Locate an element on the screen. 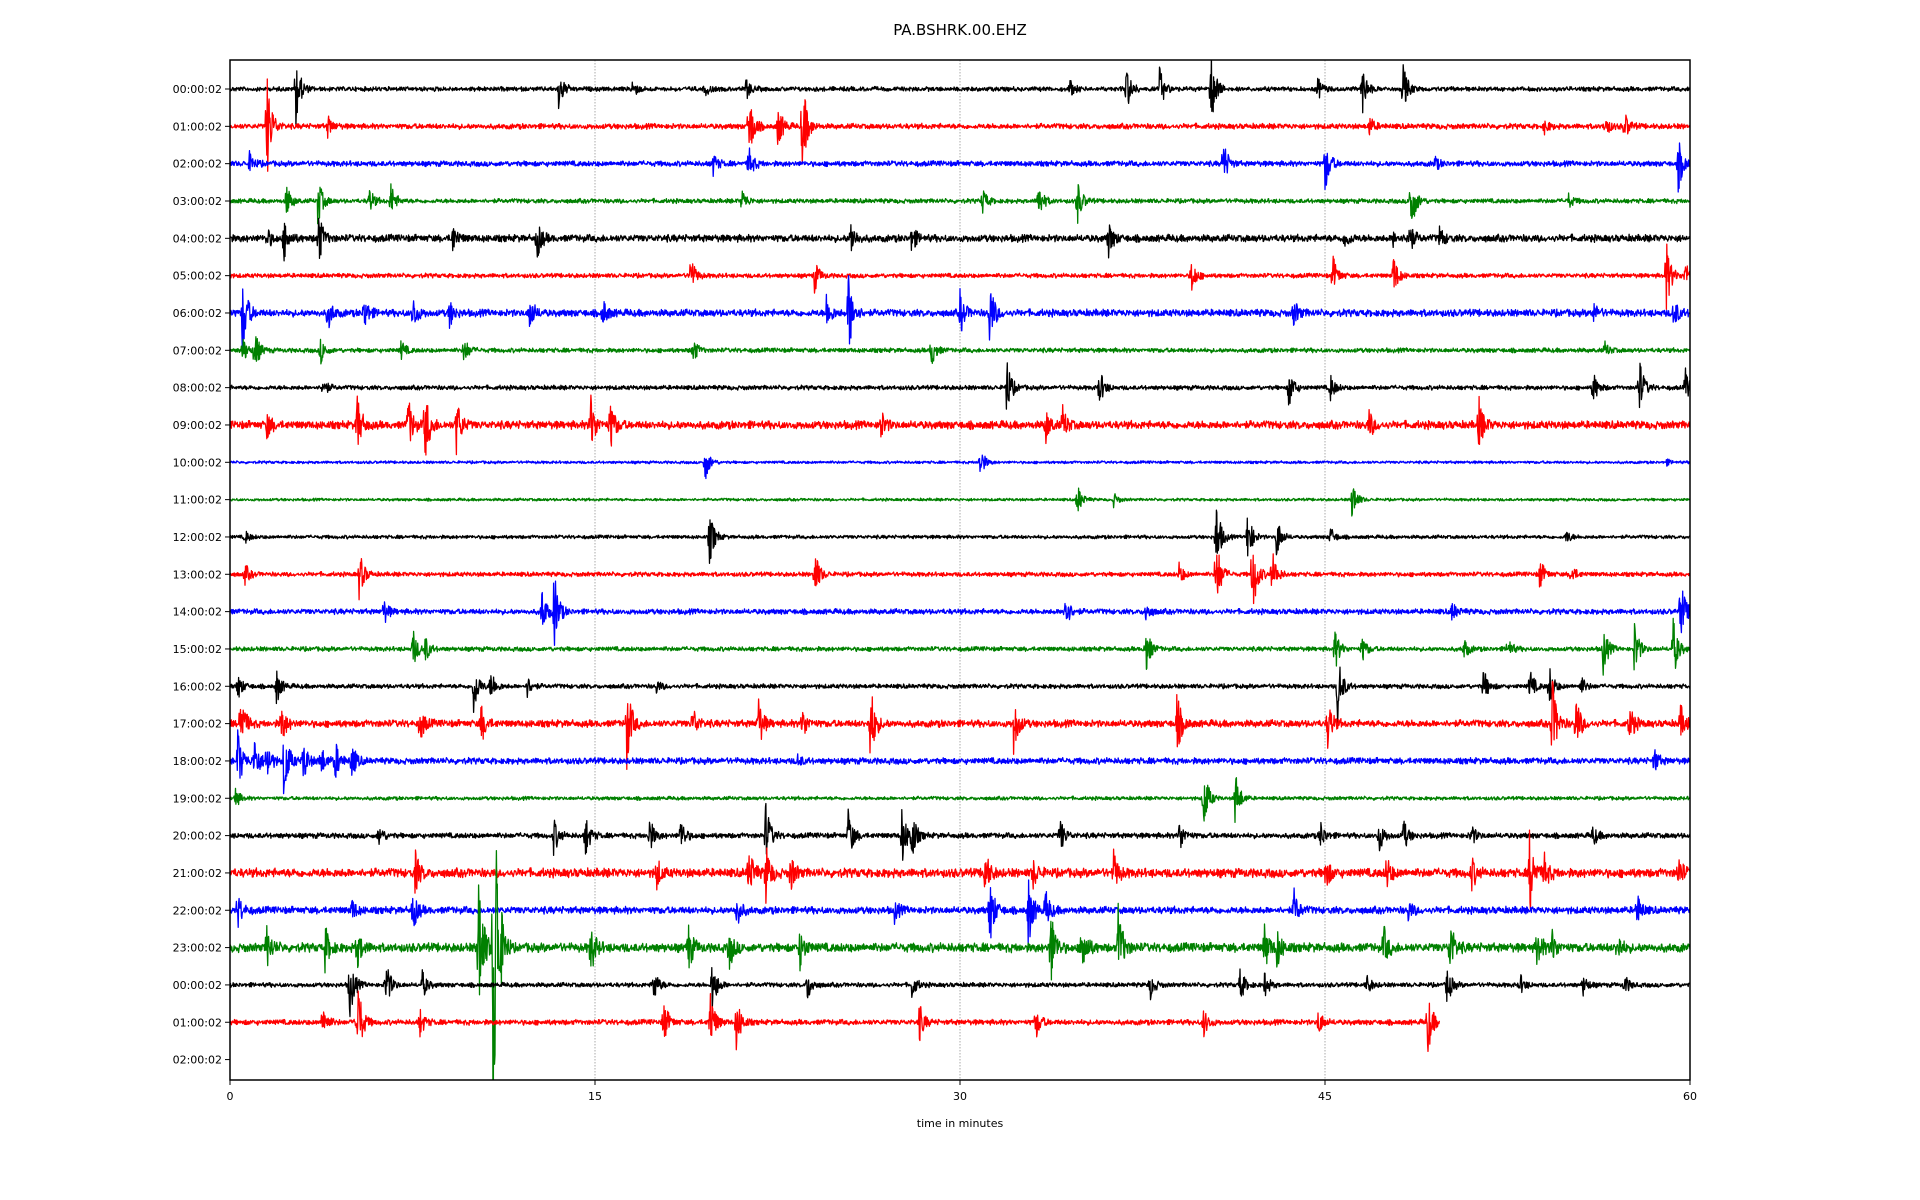 The image size is (1920, 1200). x-tick-label: 45 is located at coordinates (1325, 1096).